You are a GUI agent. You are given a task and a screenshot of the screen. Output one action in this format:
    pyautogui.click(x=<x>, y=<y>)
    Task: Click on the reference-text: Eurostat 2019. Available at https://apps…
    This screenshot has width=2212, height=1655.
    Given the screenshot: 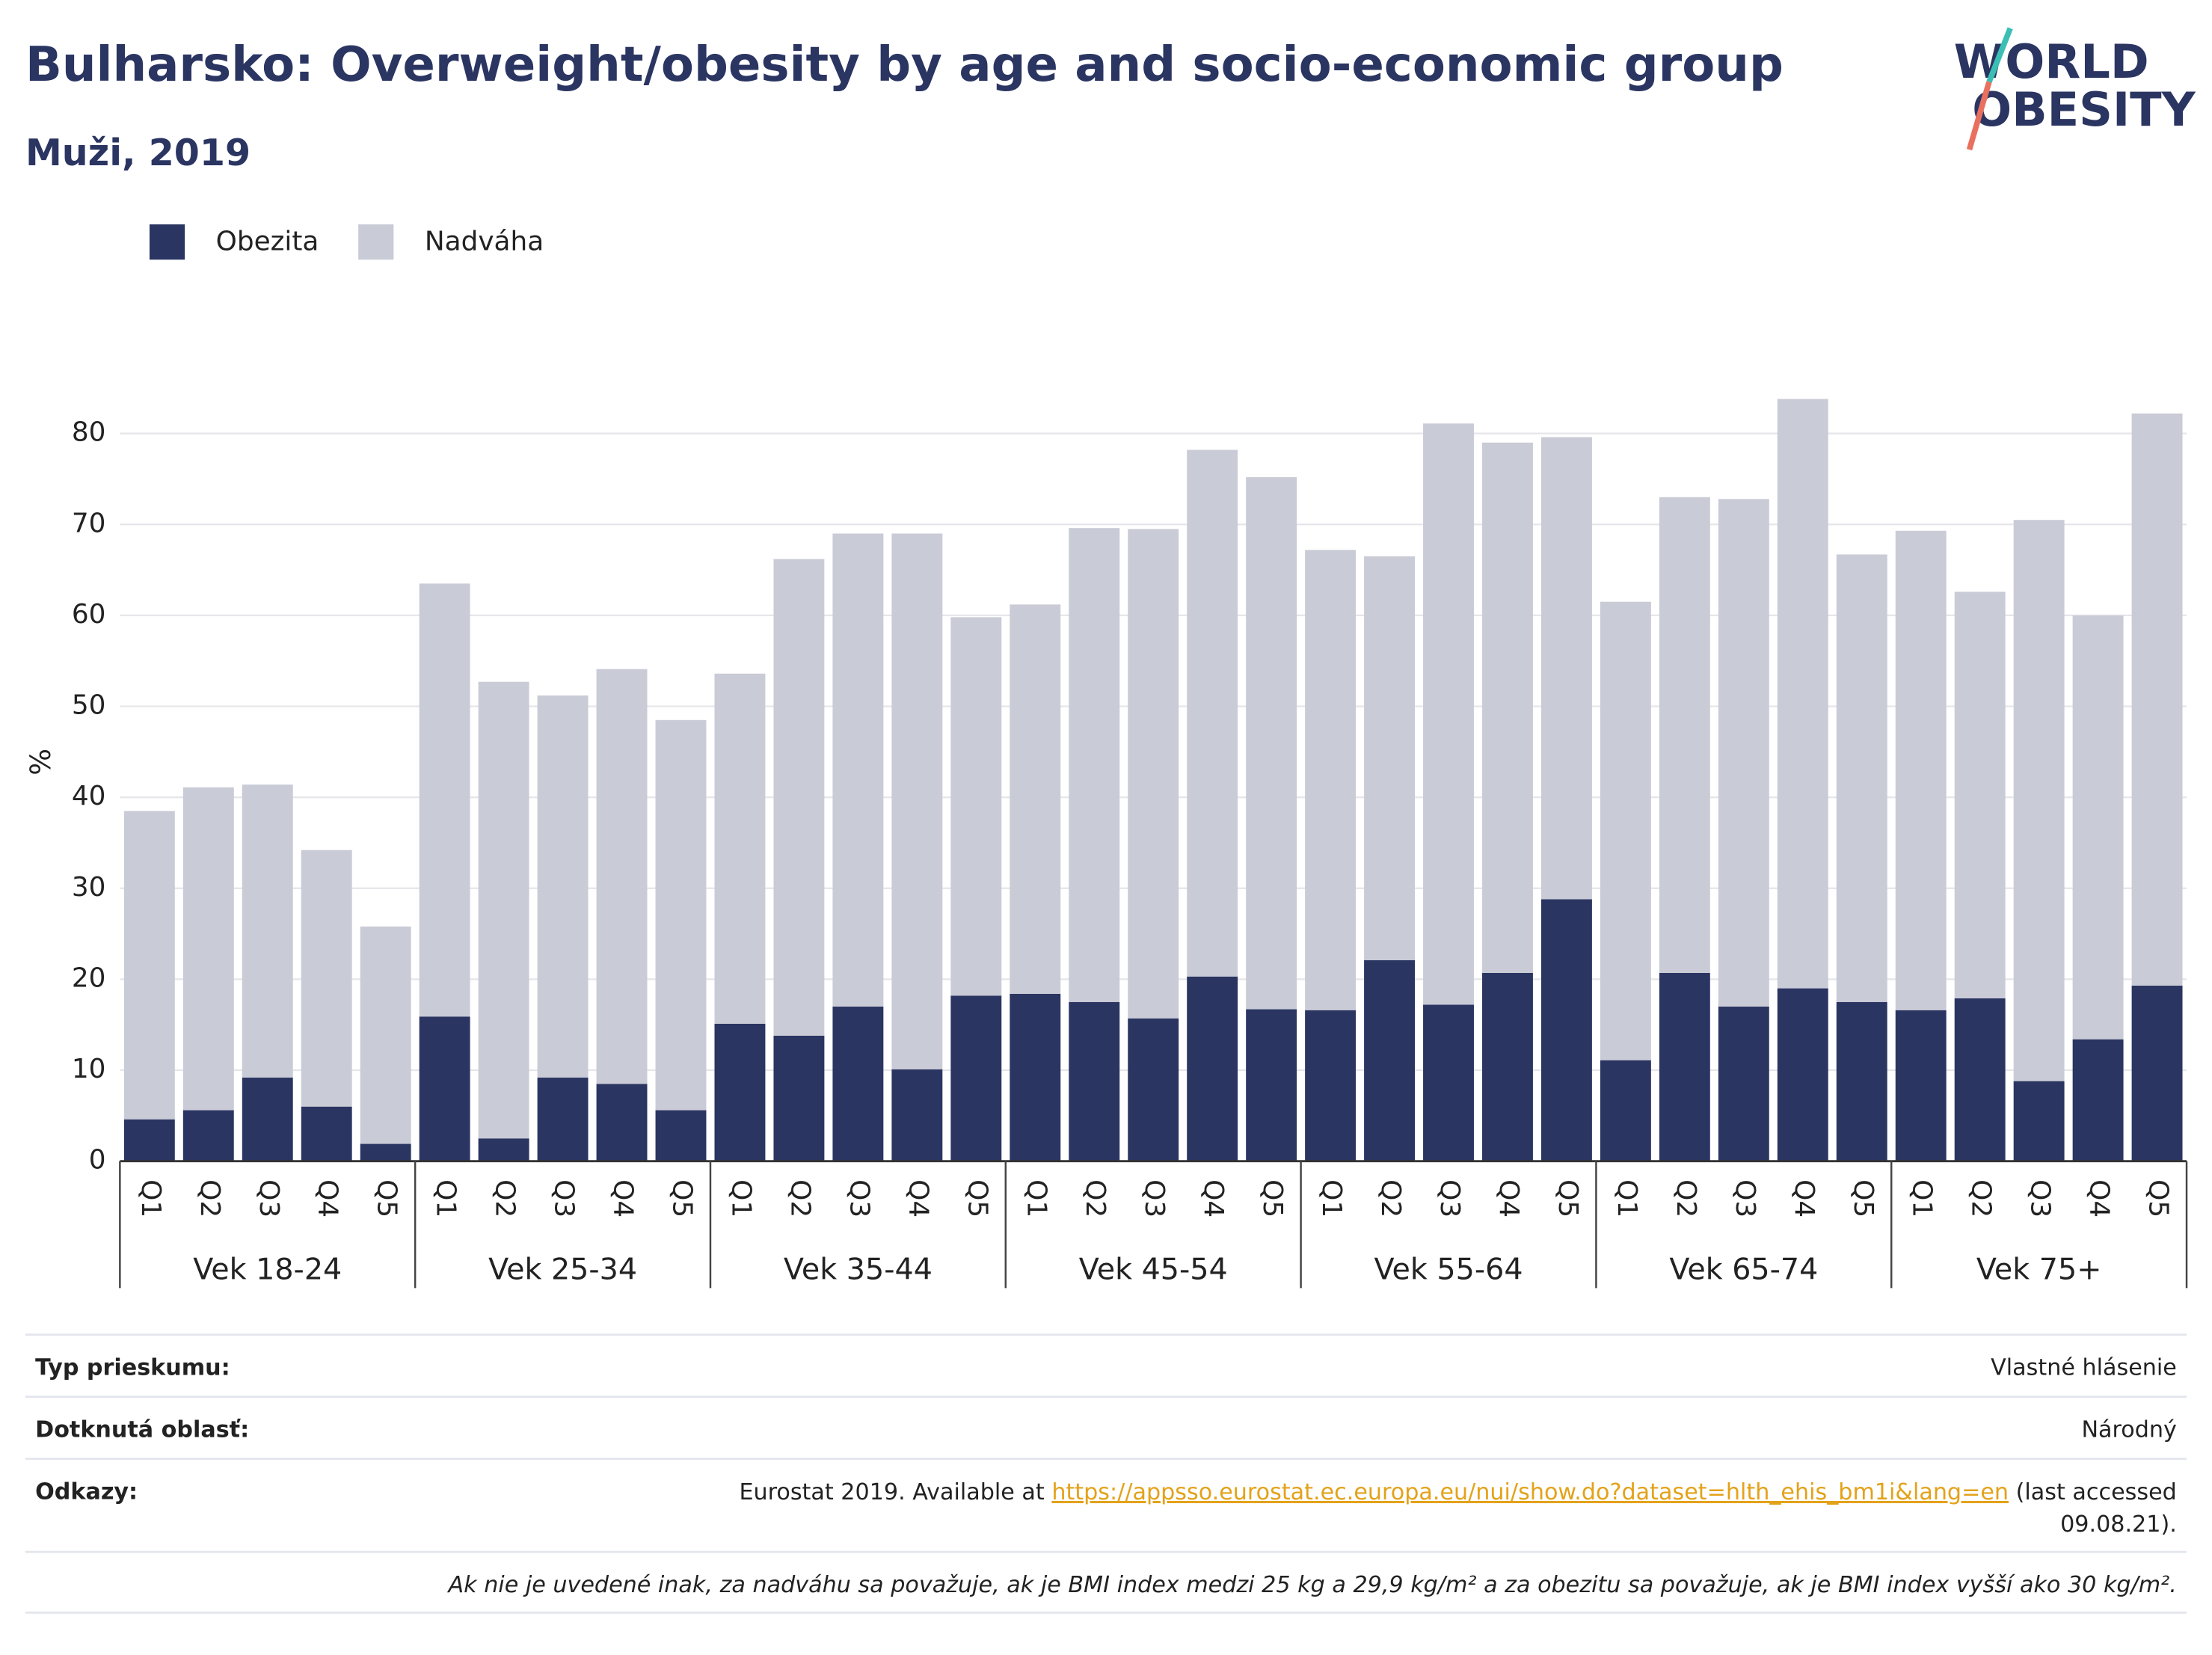 What is the action you would take?
    pyautogui.click(x=1457, y=1492)
    